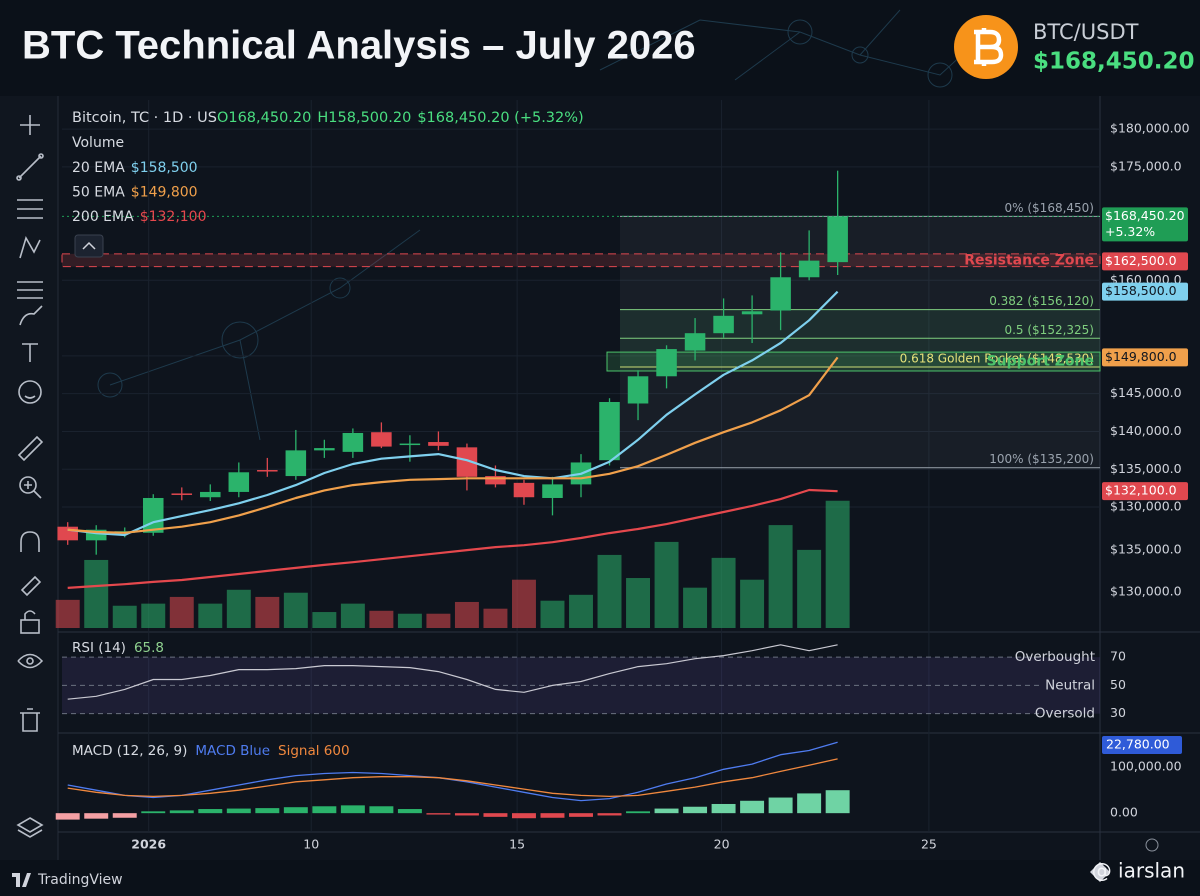  I want to click on high-value: H158,500.20, so click(364, 118).